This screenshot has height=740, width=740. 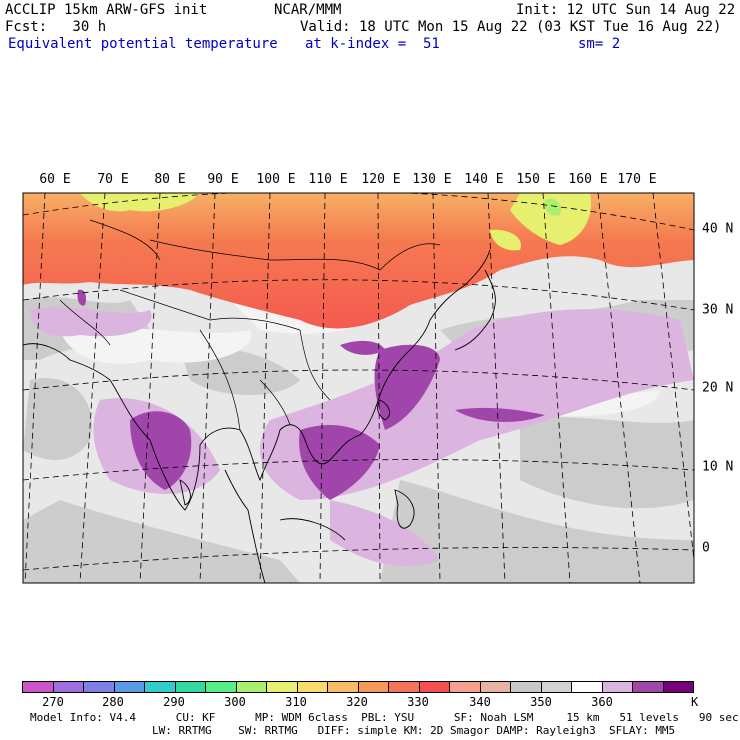 What do you see at coordinates (718, 467) in the screenshot?
I see `lat-label: 10 N` at bounding box center [718, 467].